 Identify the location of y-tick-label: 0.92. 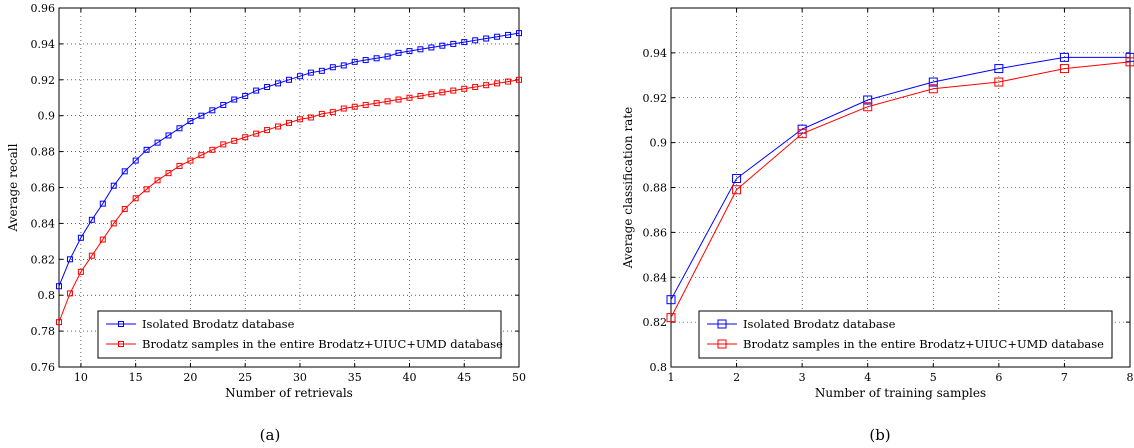
(655, 98).